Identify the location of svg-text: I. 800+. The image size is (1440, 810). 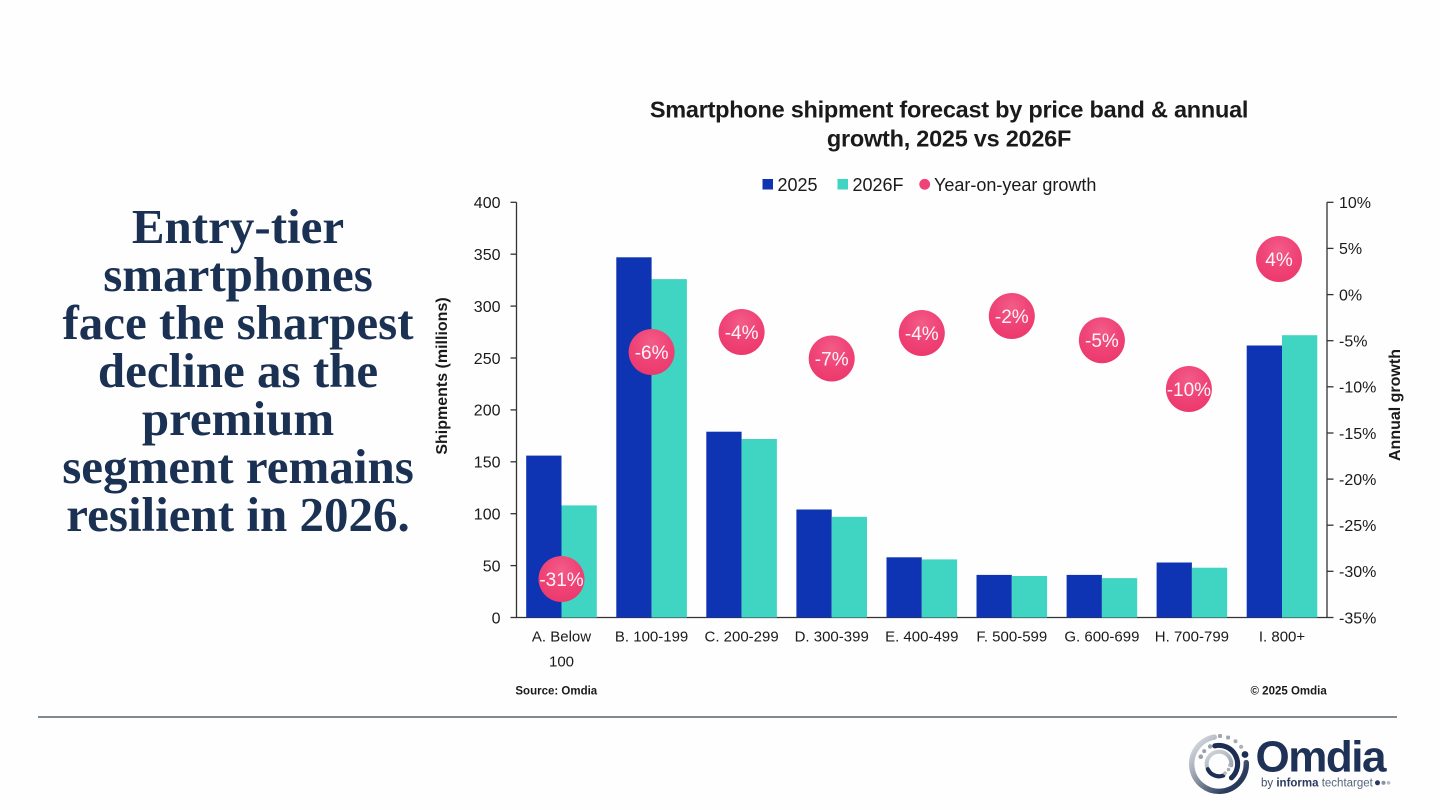
(1282, 636).